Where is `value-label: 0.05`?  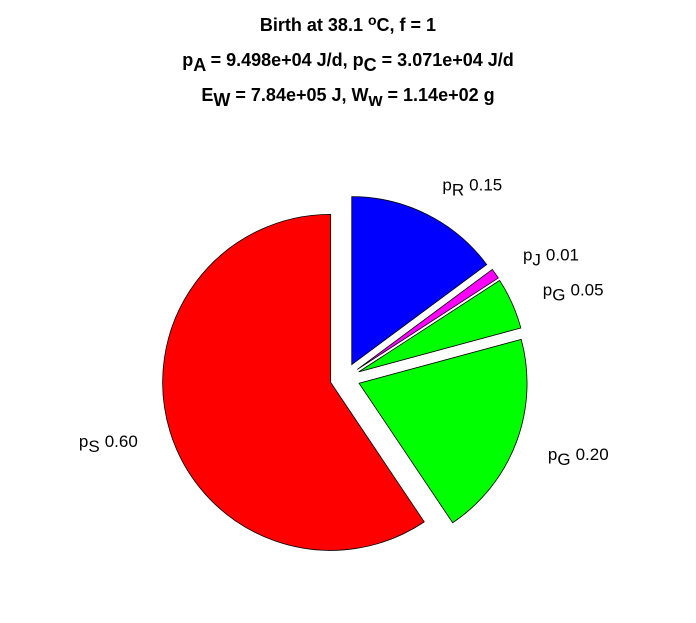
value-label: 0.05 is located at coordinates (586, 290).